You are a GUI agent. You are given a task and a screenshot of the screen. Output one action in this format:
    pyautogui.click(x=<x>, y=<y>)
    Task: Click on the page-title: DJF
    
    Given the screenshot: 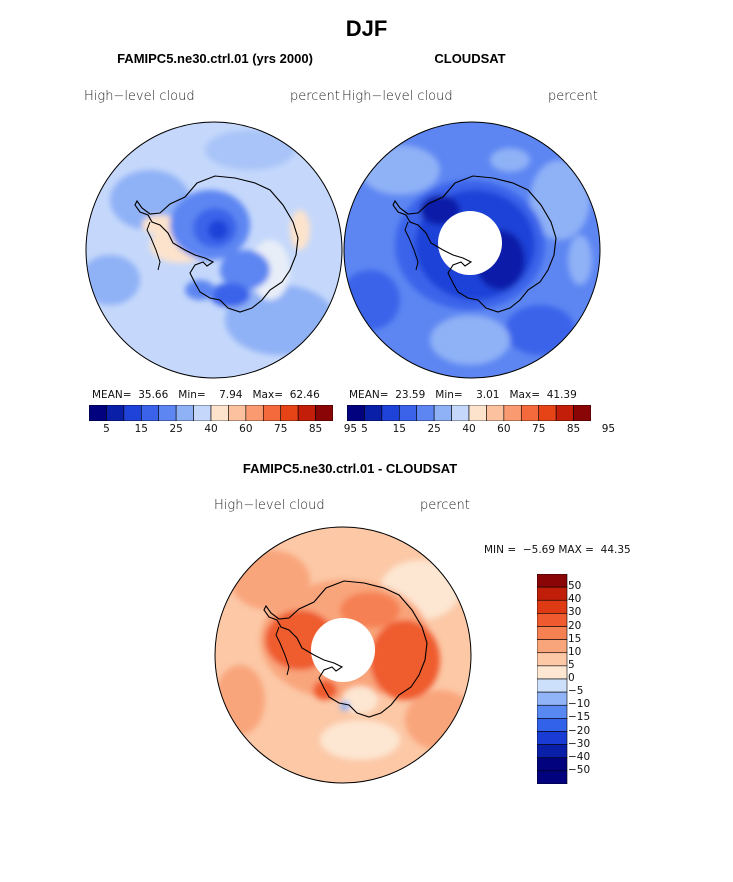 What is the action you would take?
    pyautogui.click(x=366, y=28)
    